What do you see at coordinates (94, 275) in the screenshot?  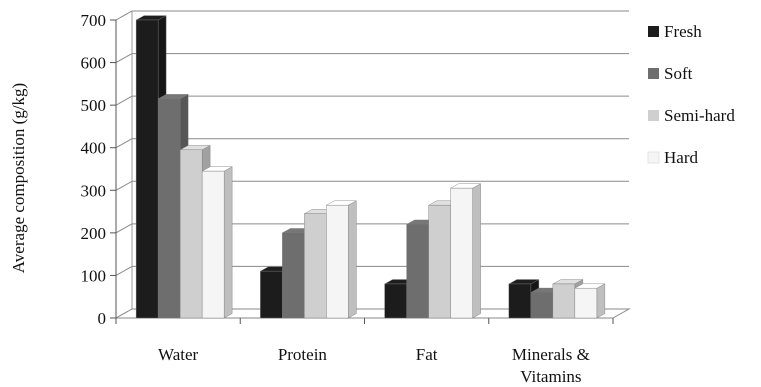 I see `y-tick-label: 100` at bounding box center [94, 275].